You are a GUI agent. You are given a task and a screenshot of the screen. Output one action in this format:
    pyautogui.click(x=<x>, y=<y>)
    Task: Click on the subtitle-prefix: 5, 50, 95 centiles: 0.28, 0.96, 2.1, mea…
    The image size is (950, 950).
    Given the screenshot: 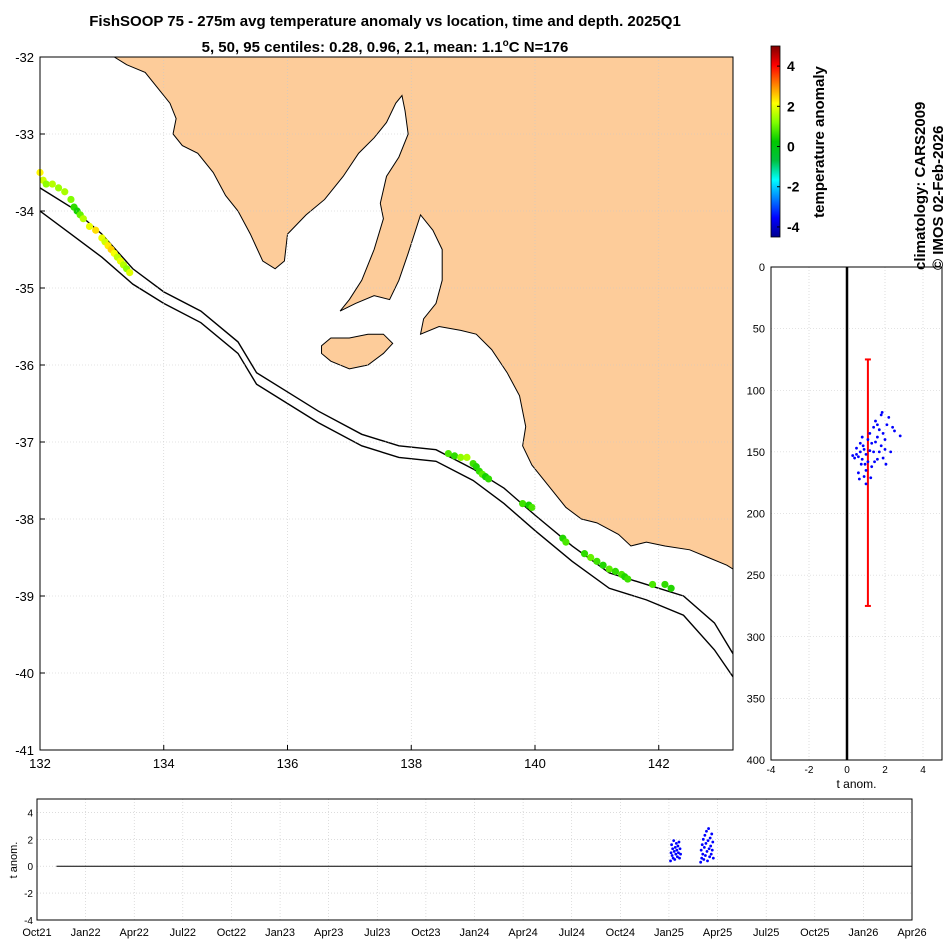 What is the action you would take?
    pyautogui.click(x=352, y=47)
    